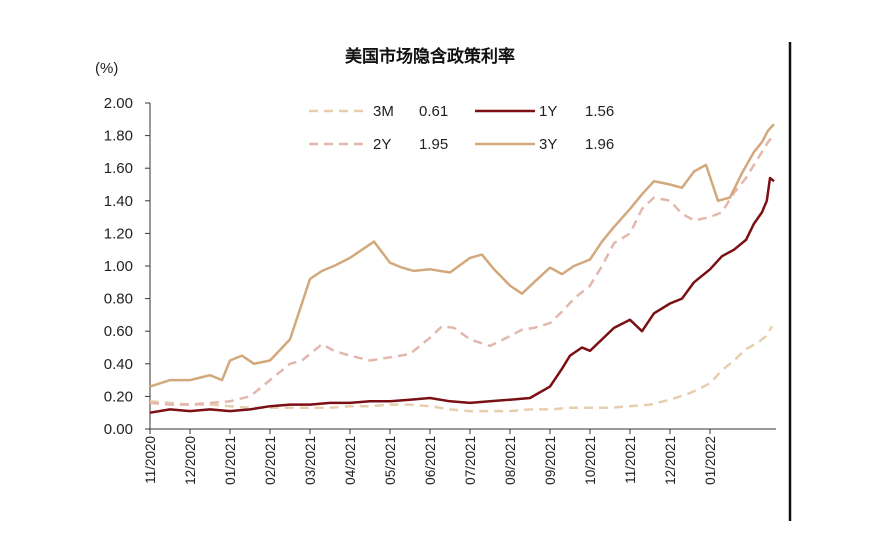 This screenshot has height=539, width=895. Describe the element at coordinates (150, 460) in the screenshot. I see `x-tick-label: 11/2020` at that location.